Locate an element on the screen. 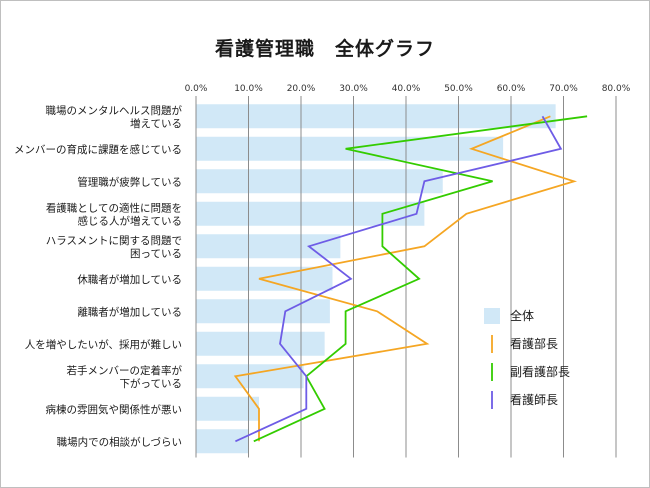  legend-label-0: 全体 is located at coordinates (522, 315).